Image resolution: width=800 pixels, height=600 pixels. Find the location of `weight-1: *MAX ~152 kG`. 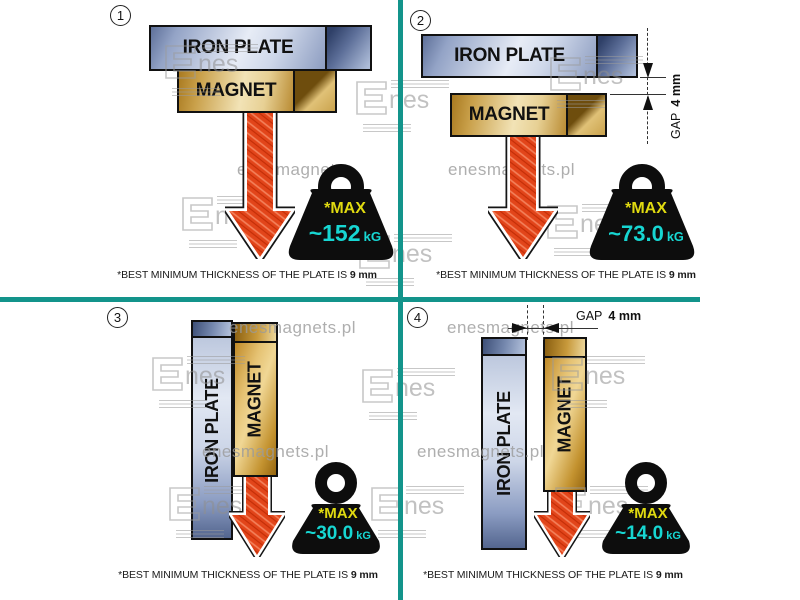

weight-1: *MAX ~152 kG is located at coordinates (345, 213).